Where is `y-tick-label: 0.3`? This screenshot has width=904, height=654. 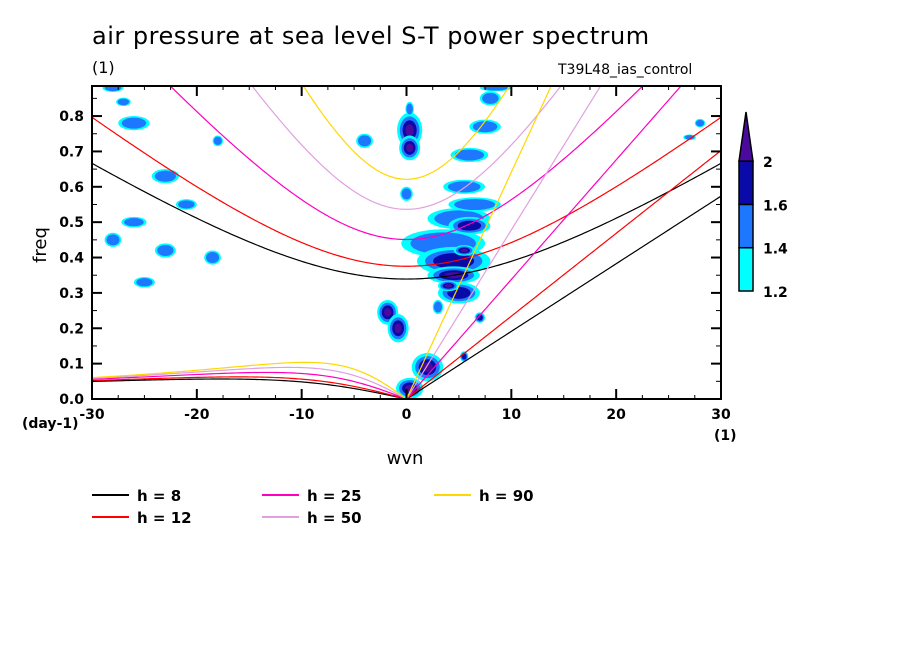 y-tick-label: 0.3 is located at coordinates (71, 294).